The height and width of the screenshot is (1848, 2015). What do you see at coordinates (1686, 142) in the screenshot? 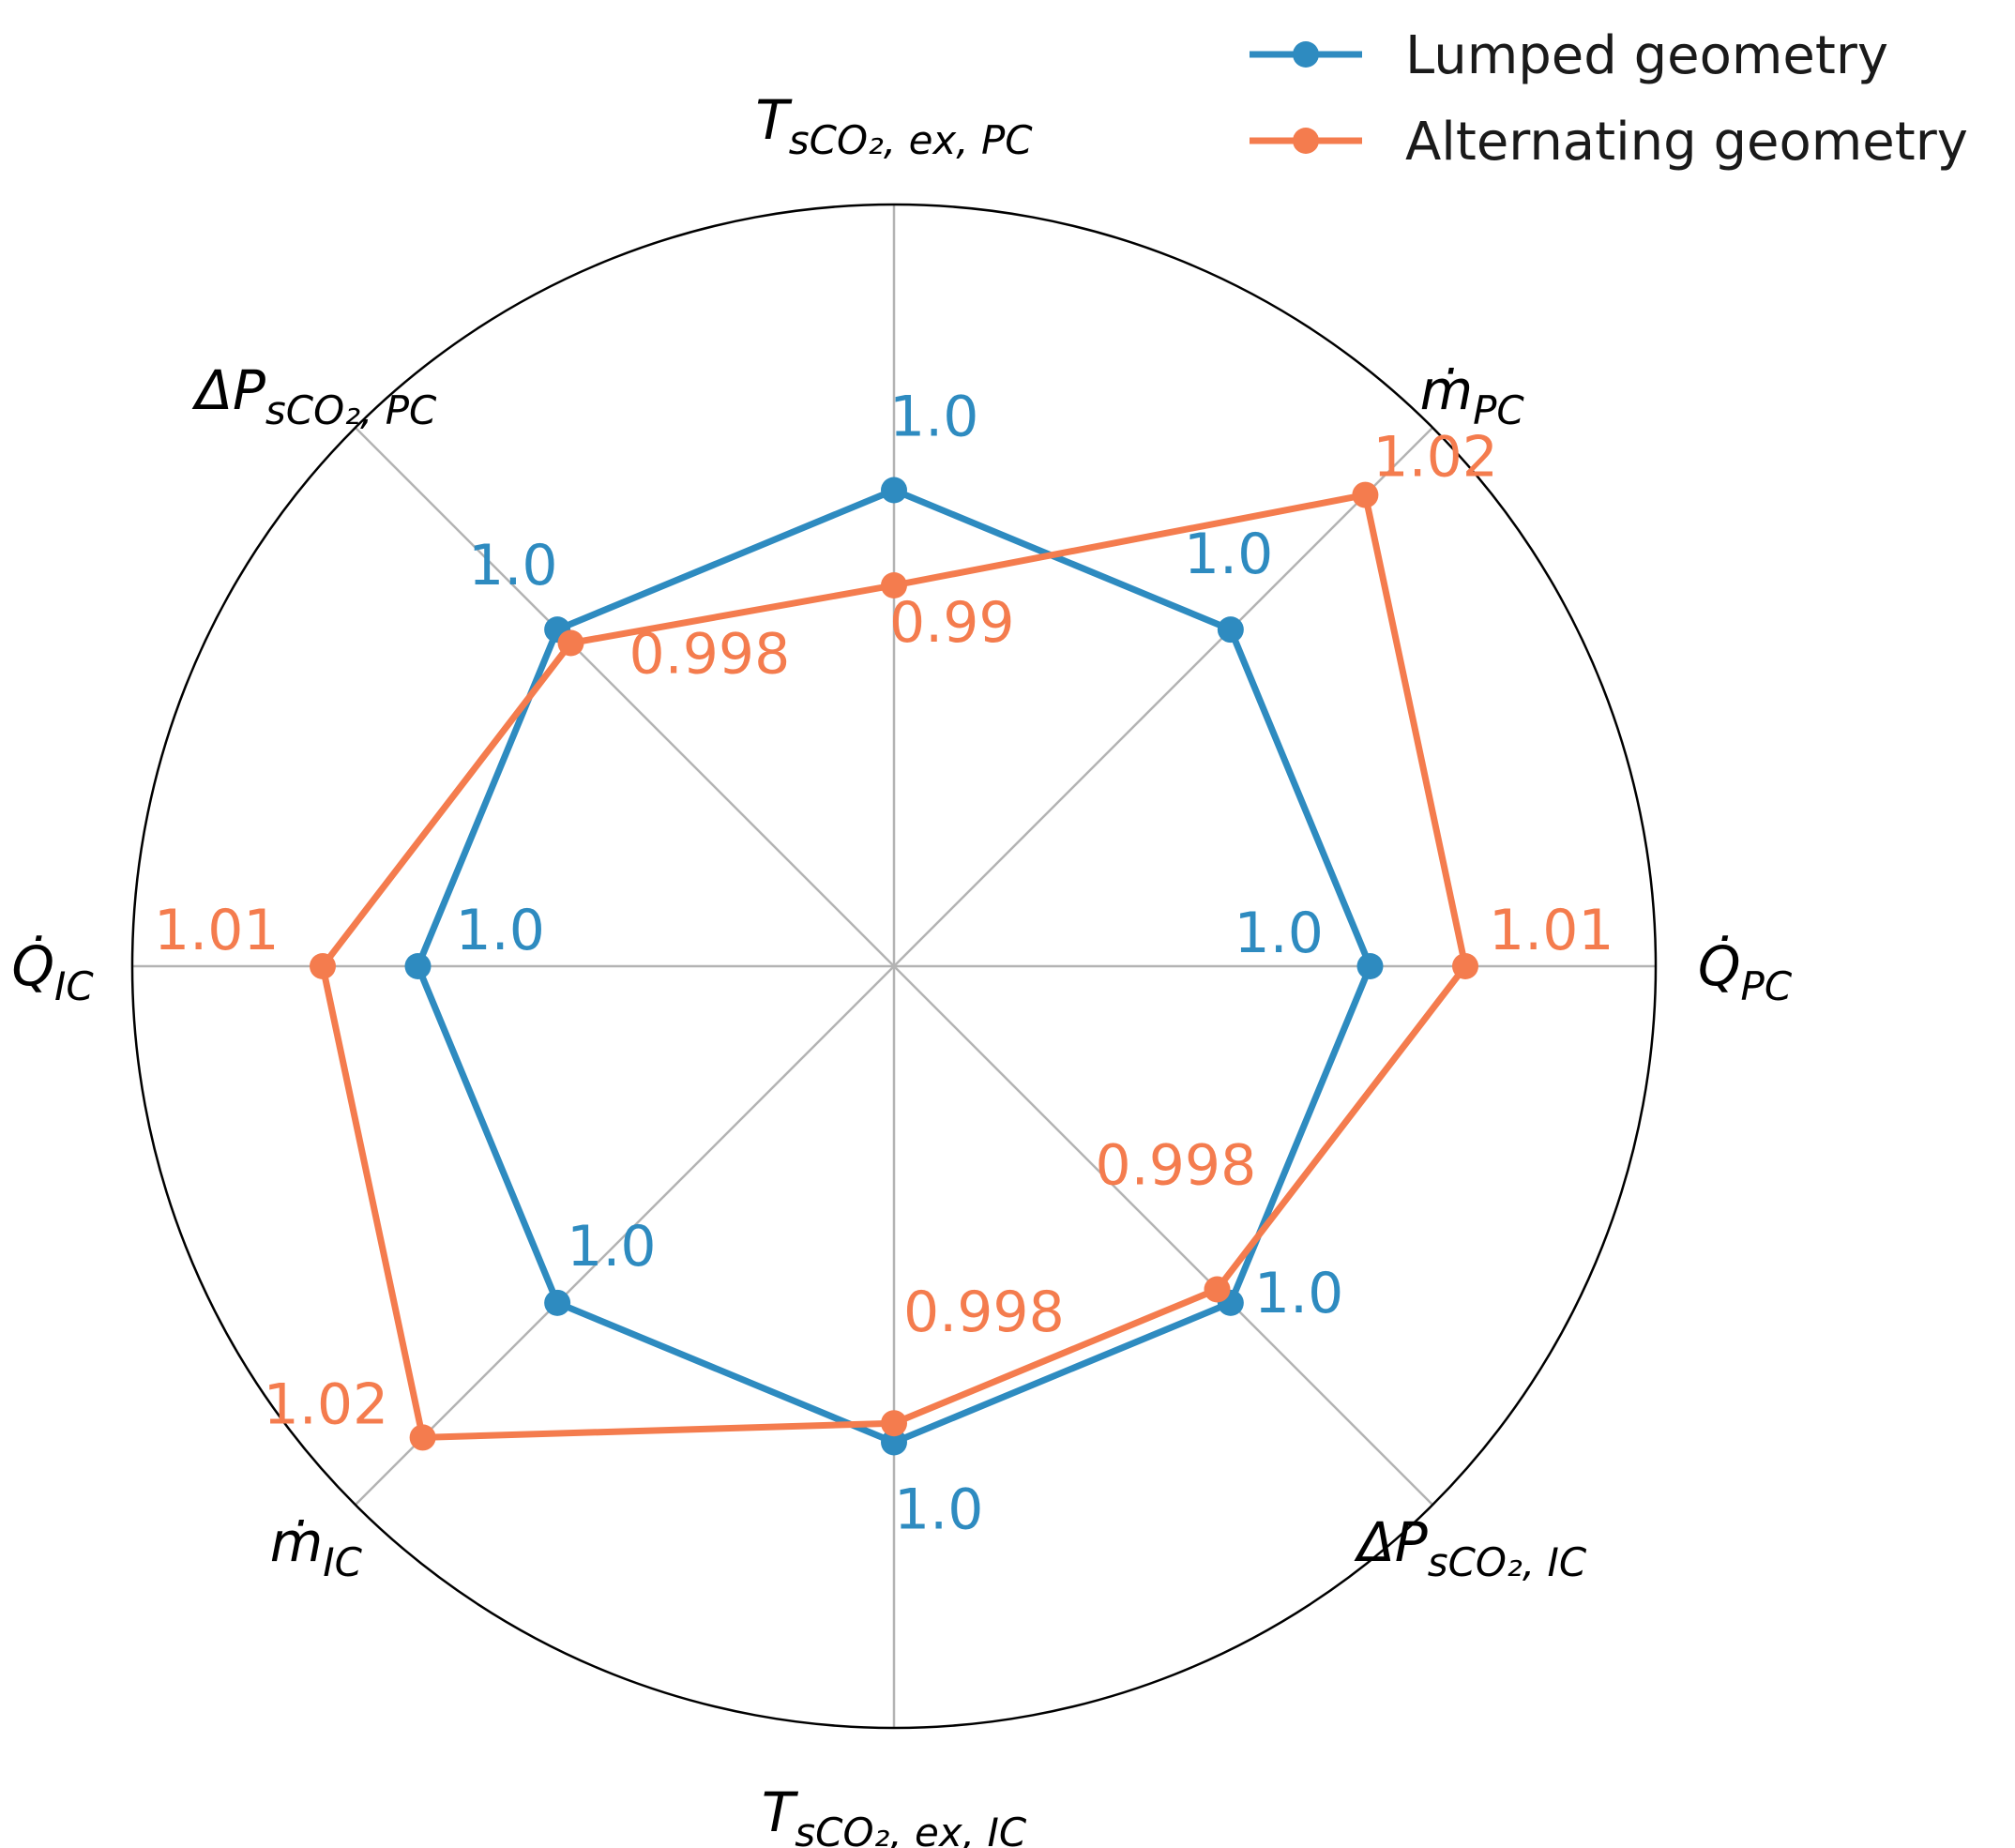
I see `legend-label: Alternating geometry` at bounding box center [1686, 142].